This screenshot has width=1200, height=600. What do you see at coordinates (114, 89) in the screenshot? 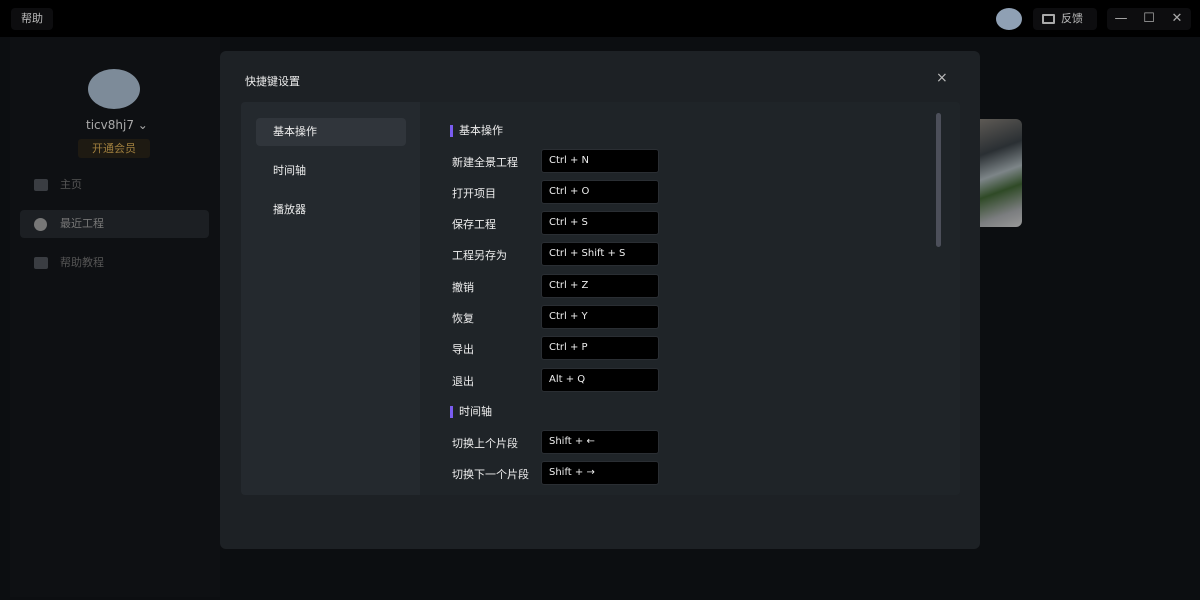
I see `avatar` at bounding box center [114, 89].